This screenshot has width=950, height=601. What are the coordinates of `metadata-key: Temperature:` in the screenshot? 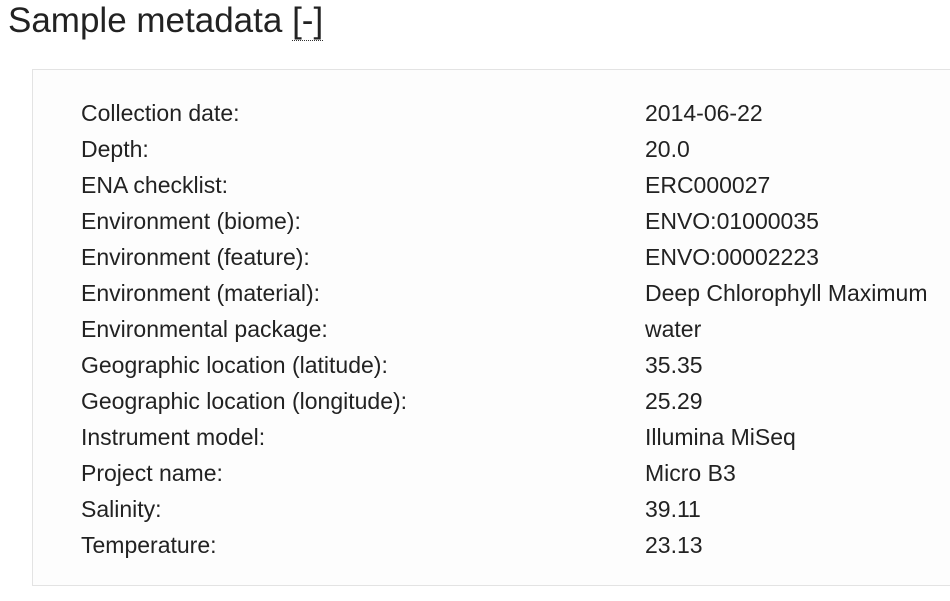 It's located at (149, 545).